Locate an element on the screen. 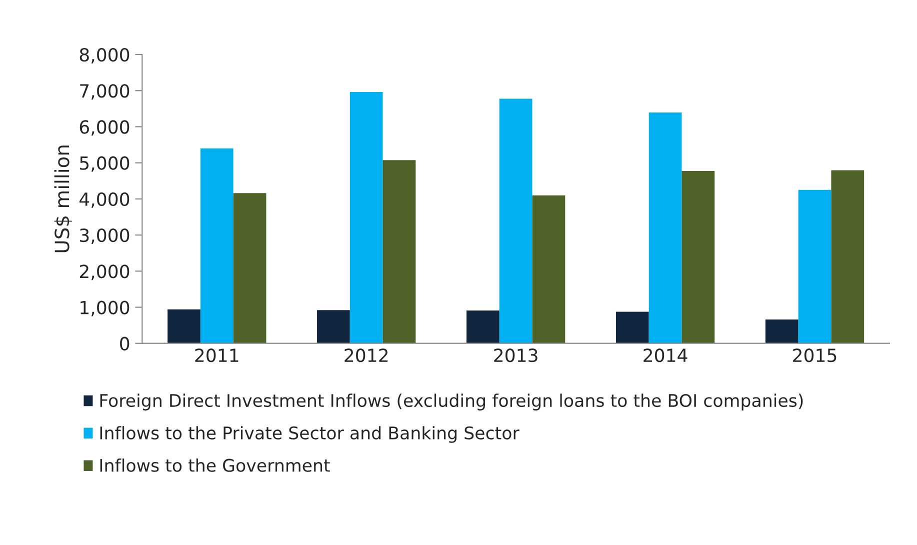 The image size is (917, 545). y-tick-label: 4,000 is located at coordinates (105, 200).